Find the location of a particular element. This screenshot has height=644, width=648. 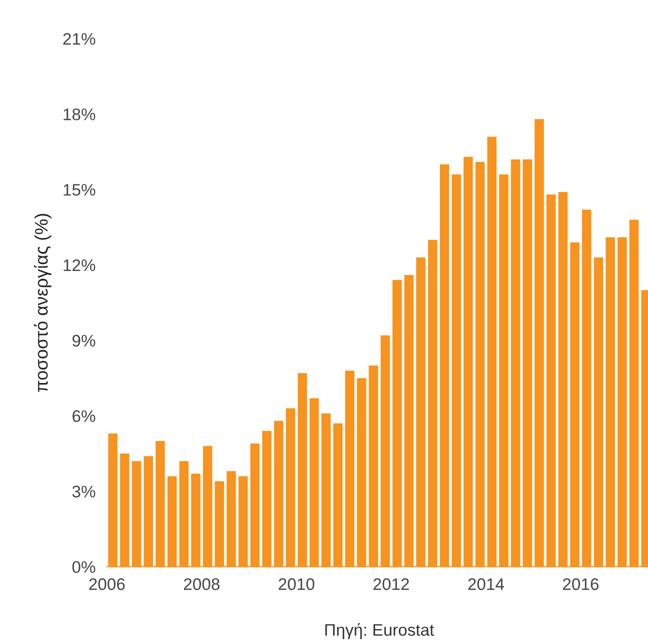

x-tick-label: 2006 is located at coordinates (107, 584).